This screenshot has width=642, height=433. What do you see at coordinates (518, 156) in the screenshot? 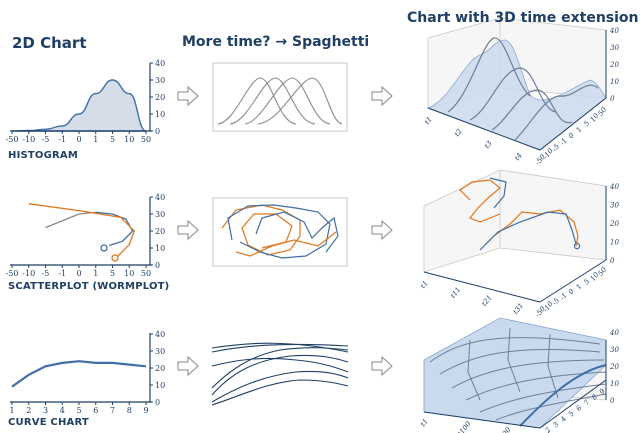
I see `3d-time-tick-label: t4` at bounding box center [518, 156].